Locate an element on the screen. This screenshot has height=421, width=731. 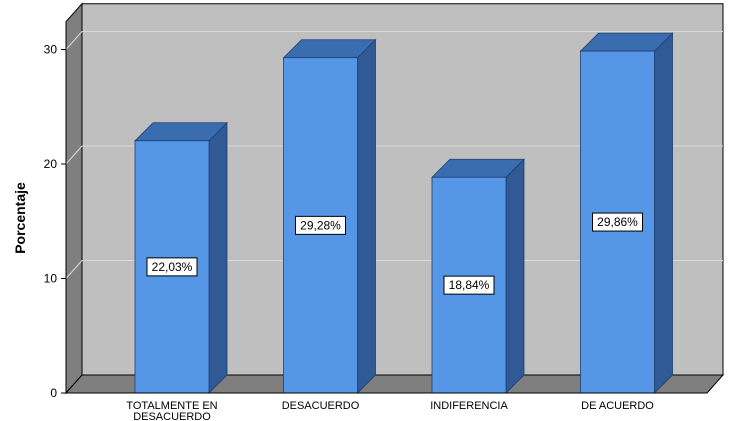
data-label-1: 22,03% is located at coordinates (172, 267).